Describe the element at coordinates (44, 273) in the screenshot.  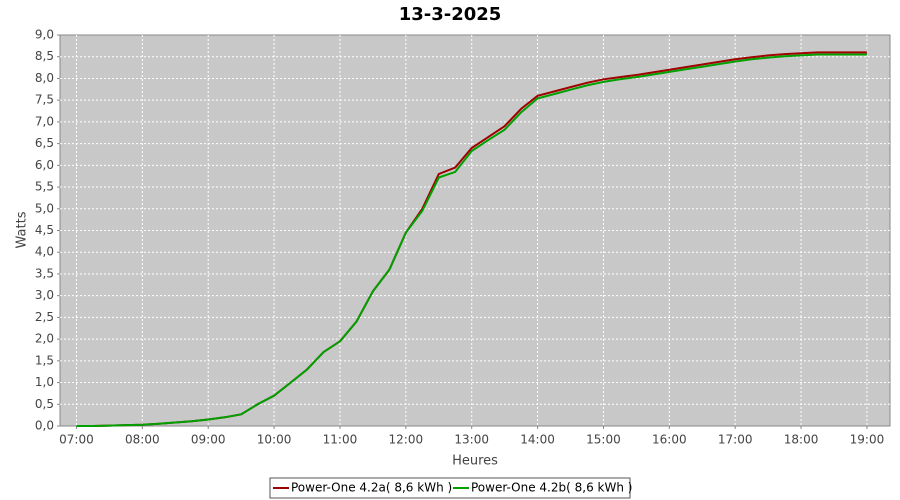
I see `y-tick-label: 3,5` at that location.